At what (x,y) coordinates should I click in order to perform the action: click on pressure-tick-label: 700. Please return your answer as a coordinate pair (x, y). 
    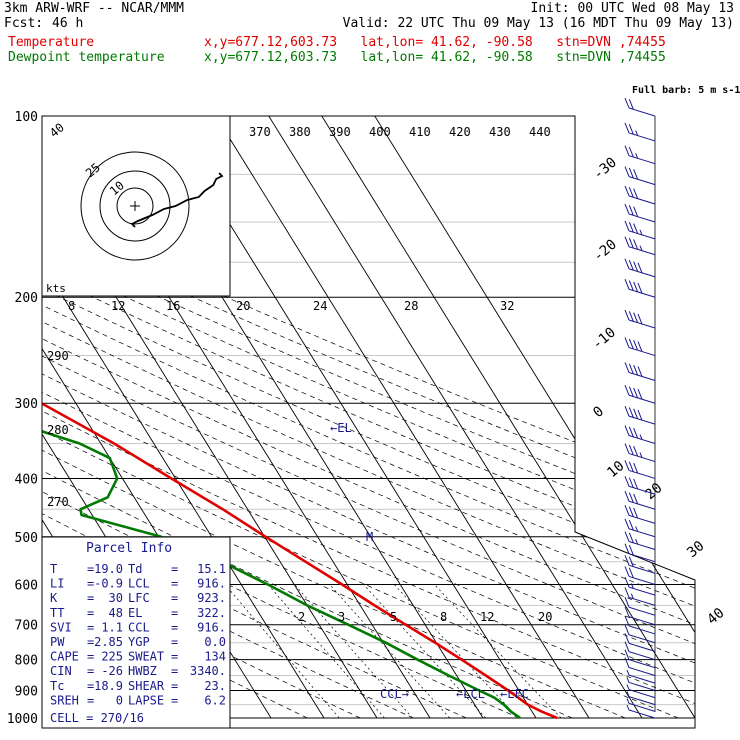
    Looking at the image, I should click on (26, 626).